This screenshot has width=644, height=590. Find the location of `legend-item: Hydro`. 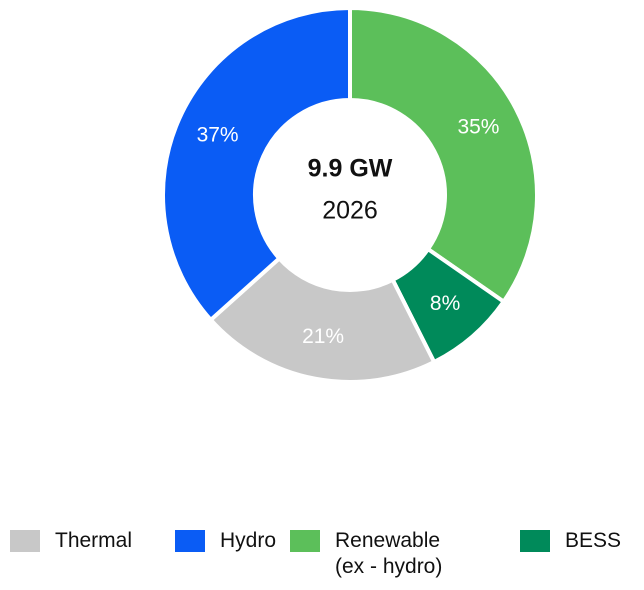

legend-item: Hydro is located at coordinates (226, 541).